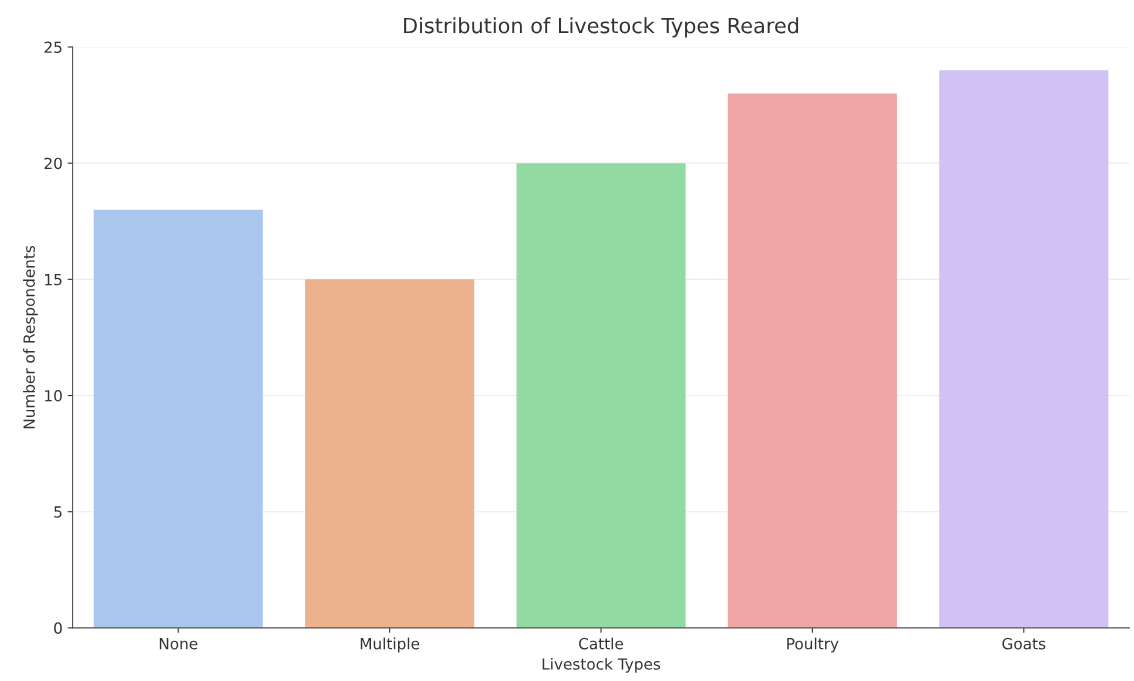 The height and width of the screenshot is (681, 1134). Describe the element at coordinates (58, 512) in the screenshot. I see `y-tick-label: 5` at that location.